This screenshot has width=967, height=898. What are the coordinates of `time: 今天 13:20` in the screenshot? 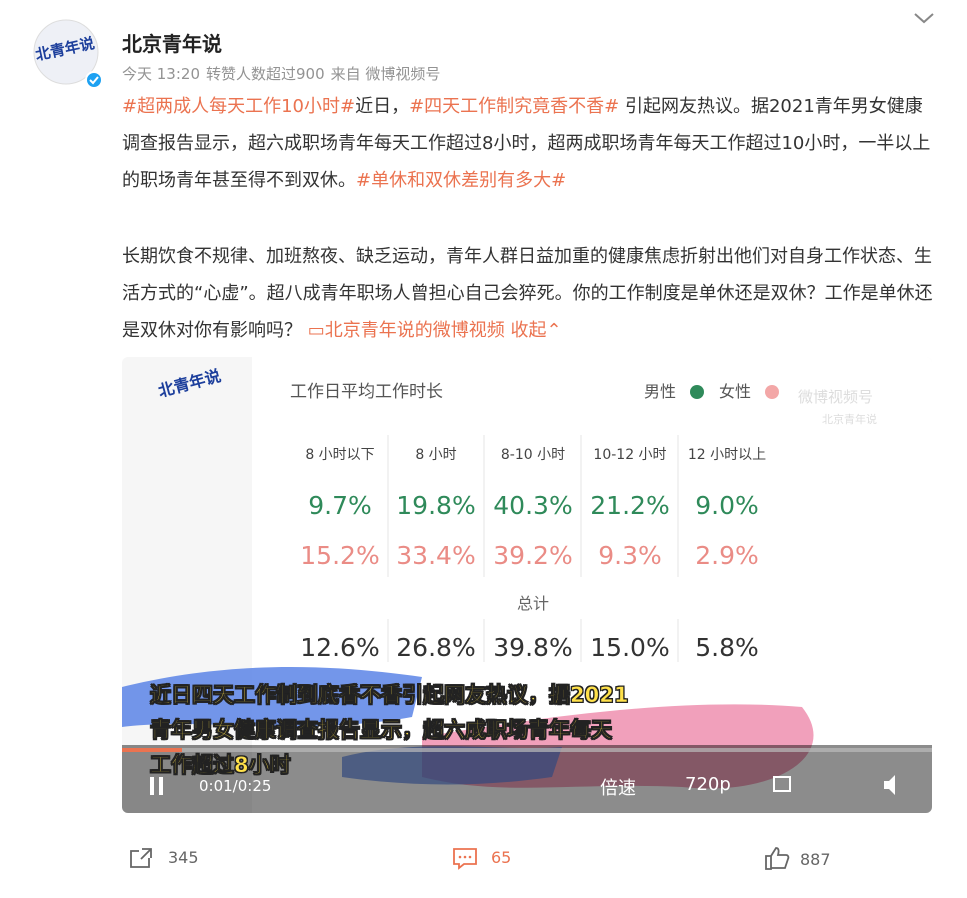 It's located at (161, 74).